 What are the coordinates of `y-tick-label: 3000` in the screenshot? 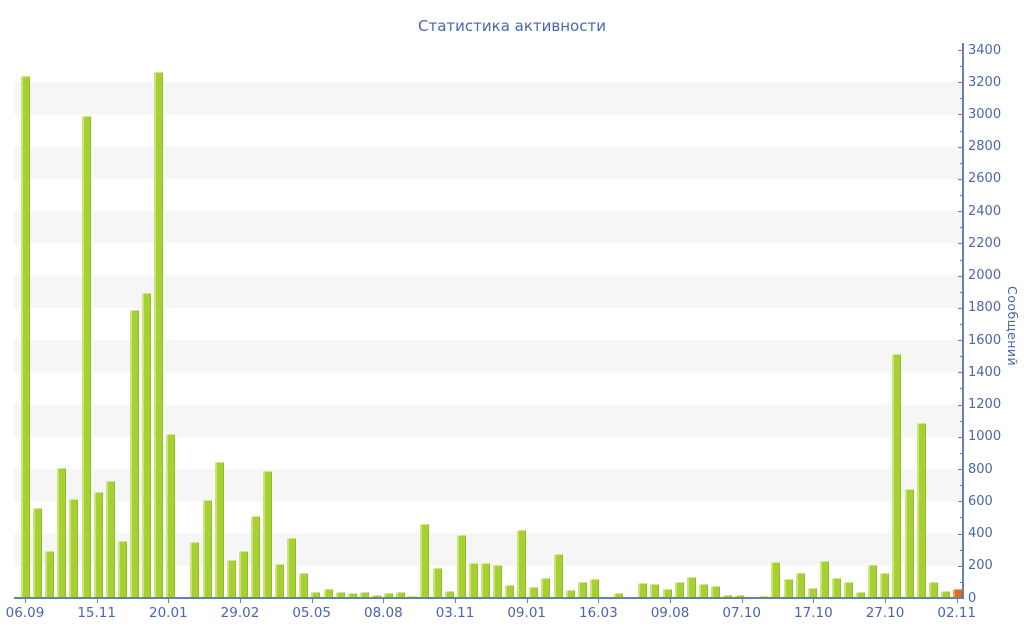 It's located at (985, 114).